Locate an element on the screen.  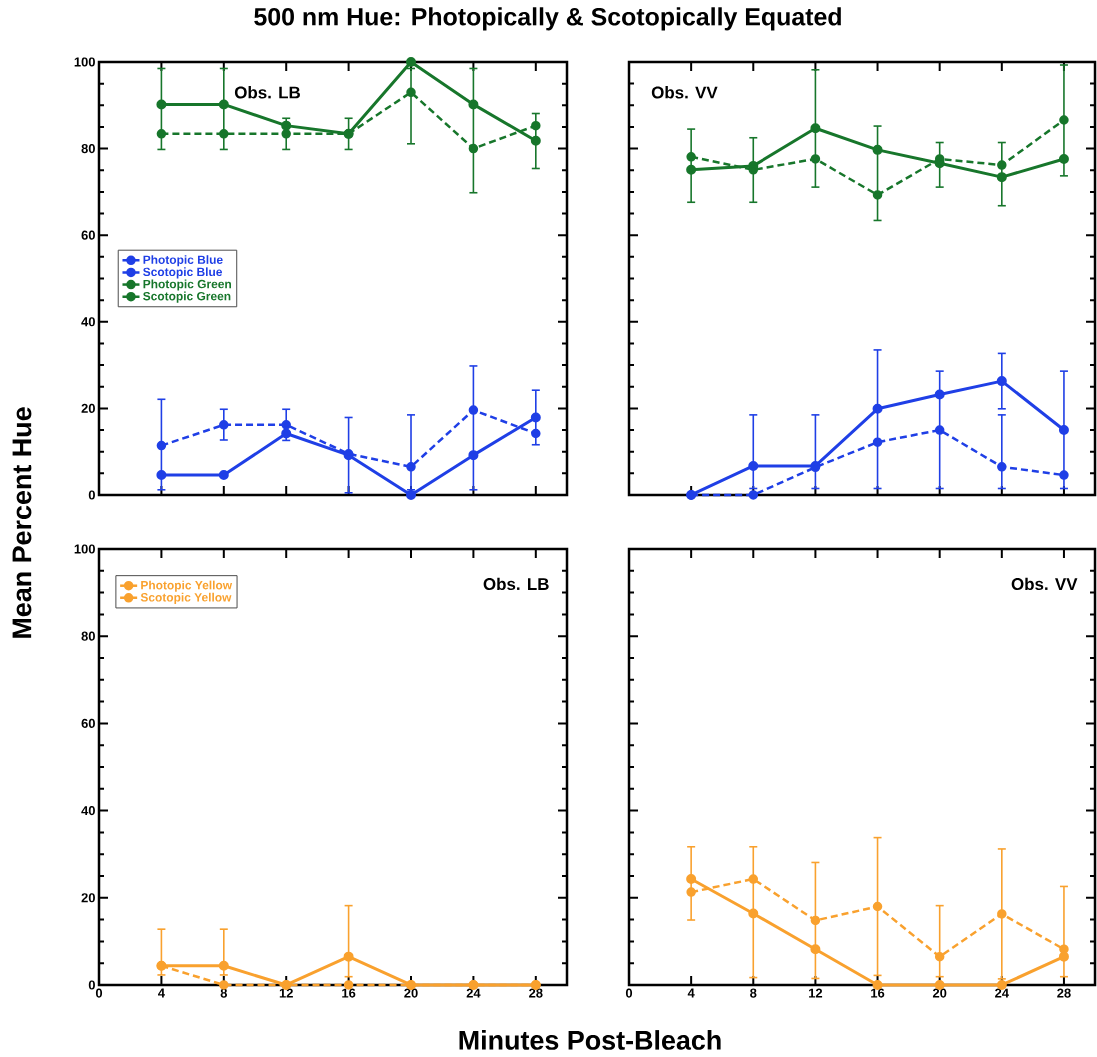
y-axis-title: Mean Percent Hue is located at coordinates (22, 522).